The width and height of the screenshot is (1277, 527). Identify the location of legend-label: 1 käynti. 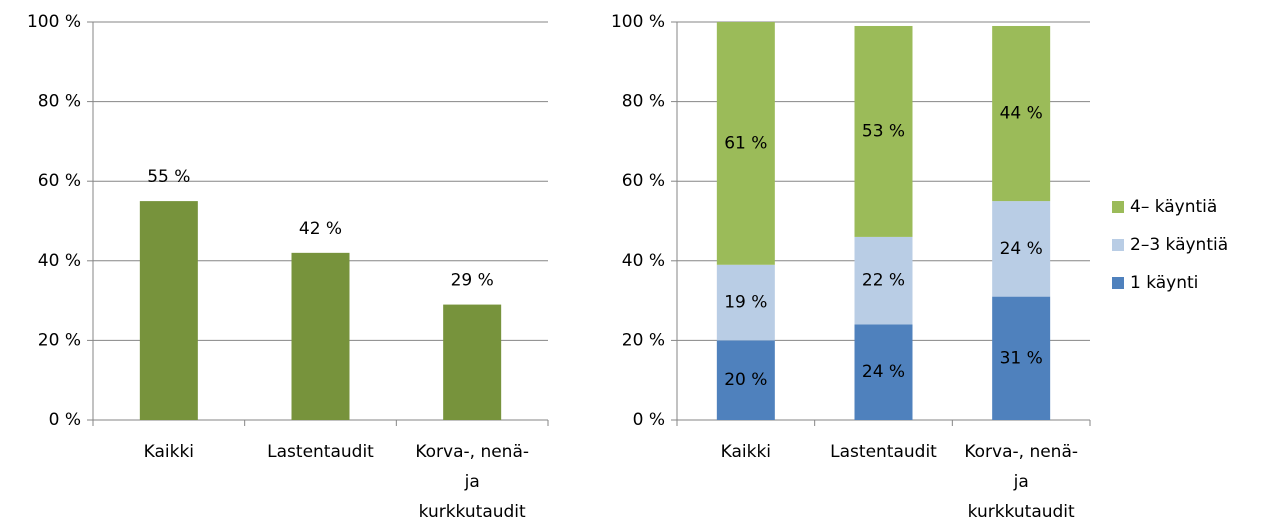
(1164, 283).